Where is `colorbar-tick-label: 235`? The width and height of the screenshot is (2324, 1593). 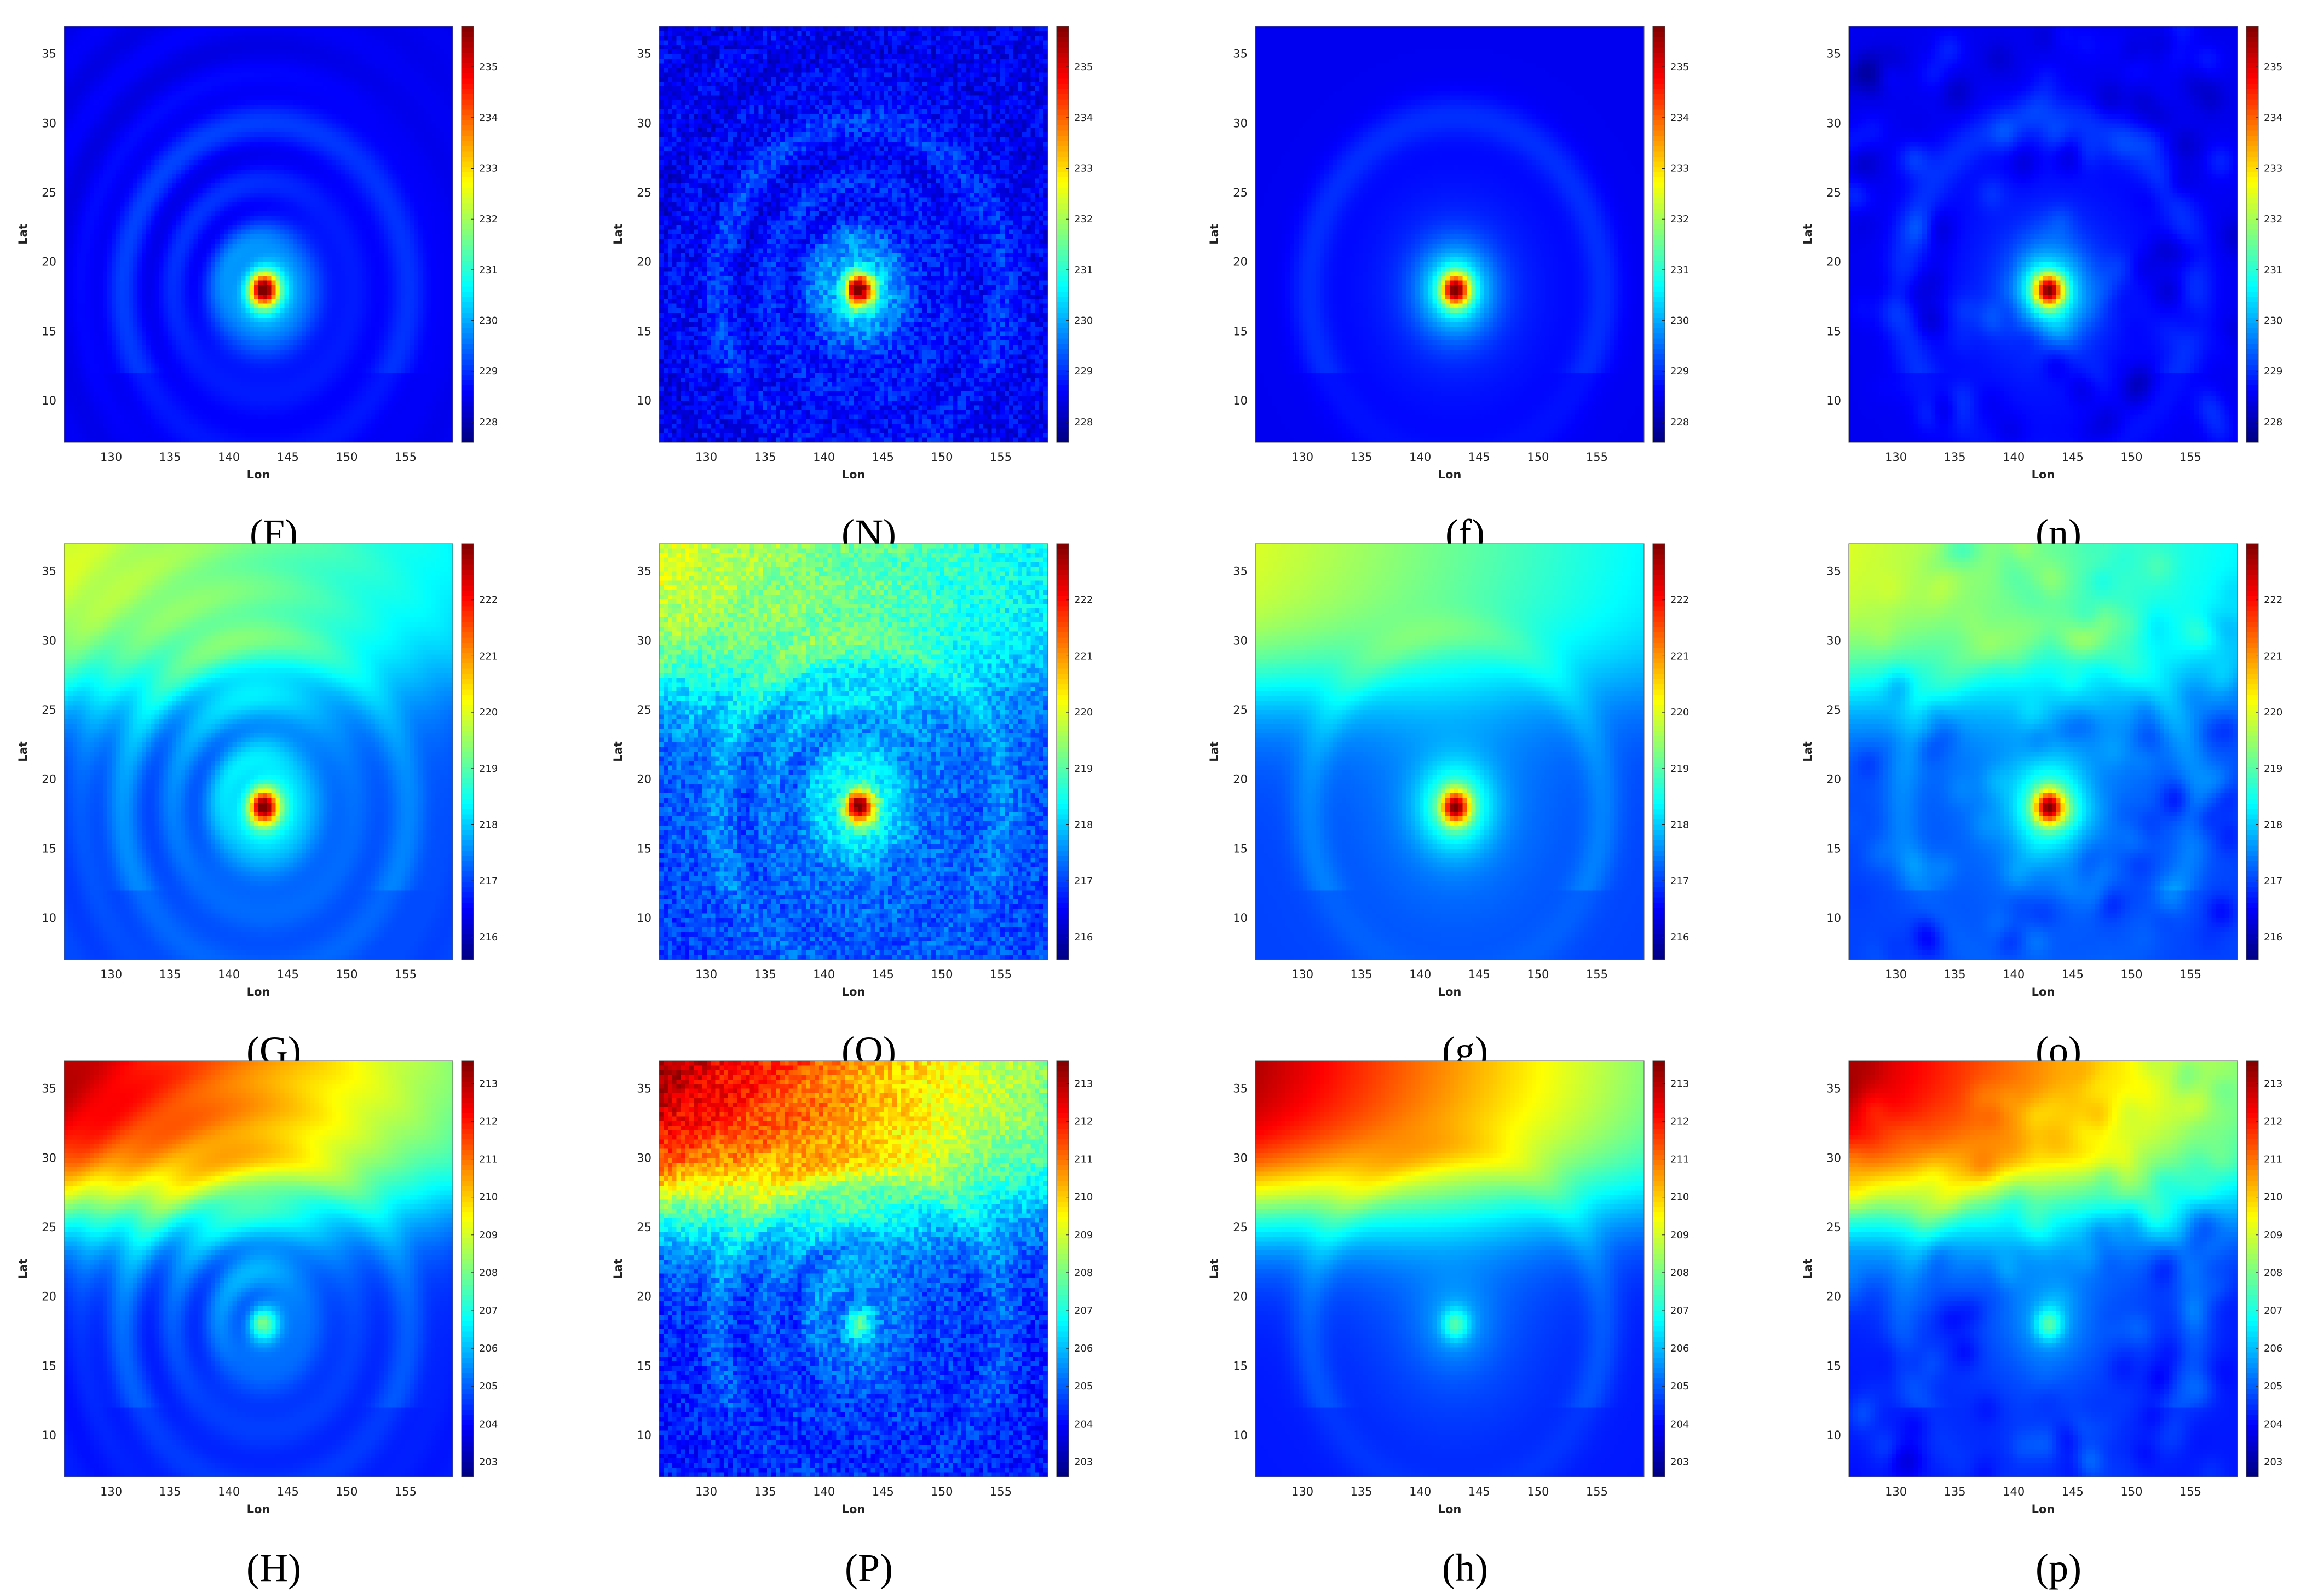 colorbar-tick-label: 235 is located at coordinates (488, 67).